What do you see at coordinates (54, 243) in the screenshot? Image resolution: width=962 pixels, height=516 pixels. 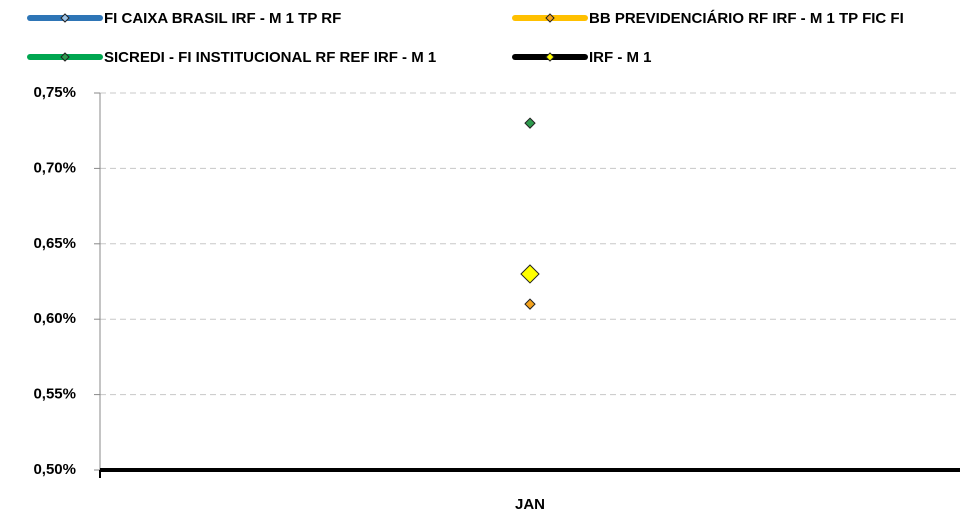 I see `y-tick-label: 0,65%` at bounding box center [54, 243].